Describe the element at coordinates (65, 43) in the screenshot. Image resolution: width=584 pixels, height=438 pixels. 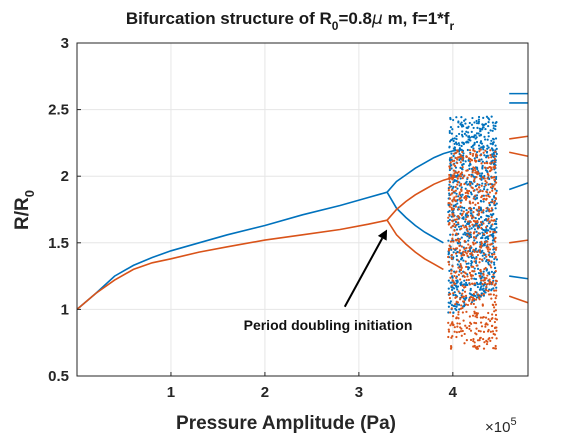
I see `y-tick-label: 3` at that location.